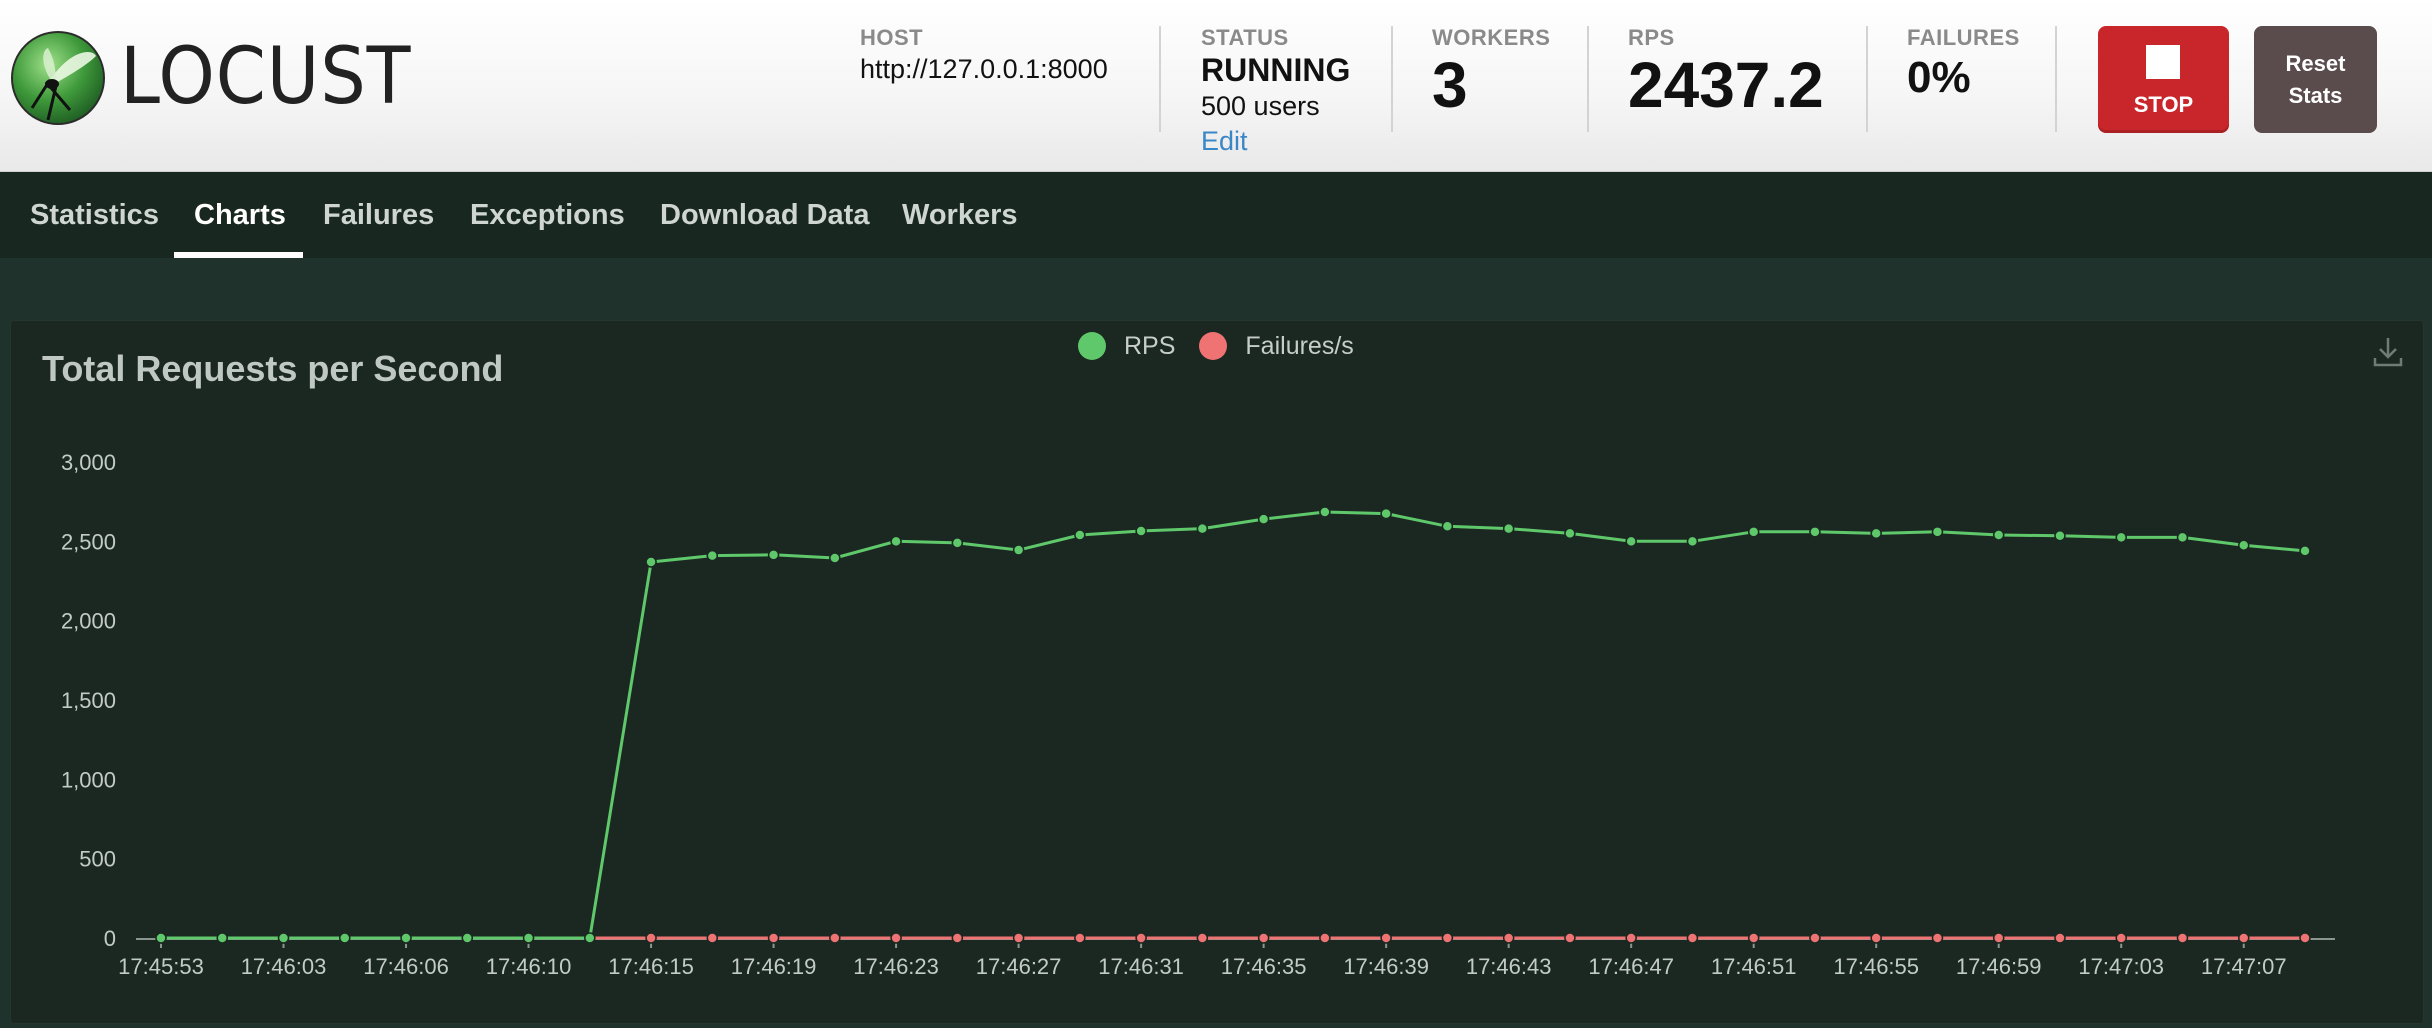 The image size is (2432, 1028). I want to click on stop-button-label: STOP, so click(2163, 104).